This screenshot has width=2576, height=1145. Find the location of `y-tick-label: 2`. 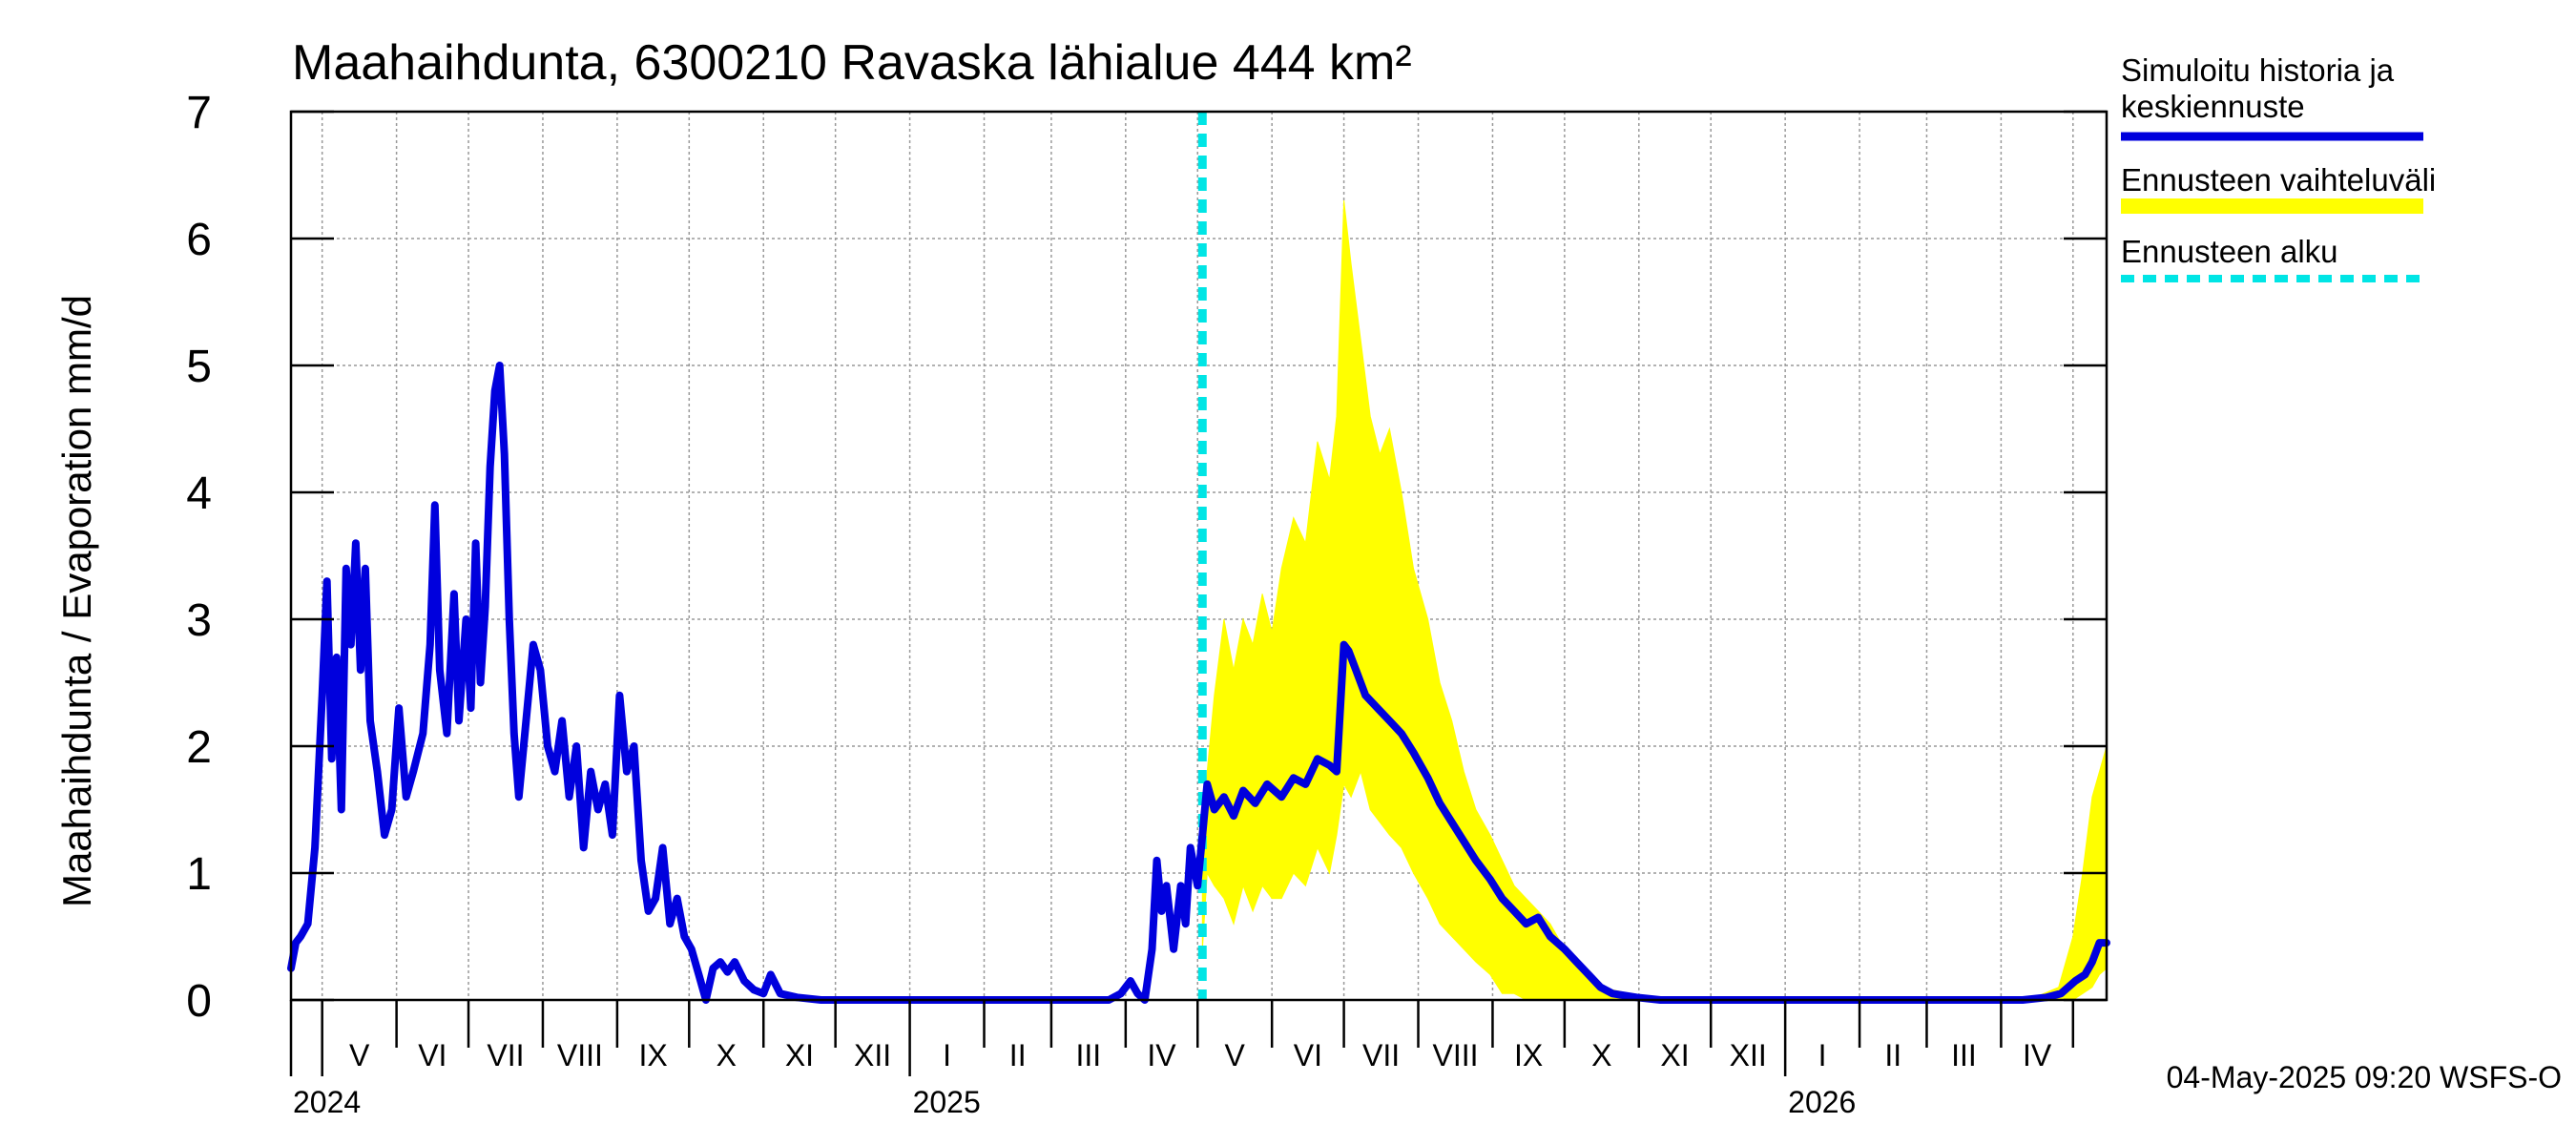

y-tick-label: 2 is located at coordinates (199, 747).